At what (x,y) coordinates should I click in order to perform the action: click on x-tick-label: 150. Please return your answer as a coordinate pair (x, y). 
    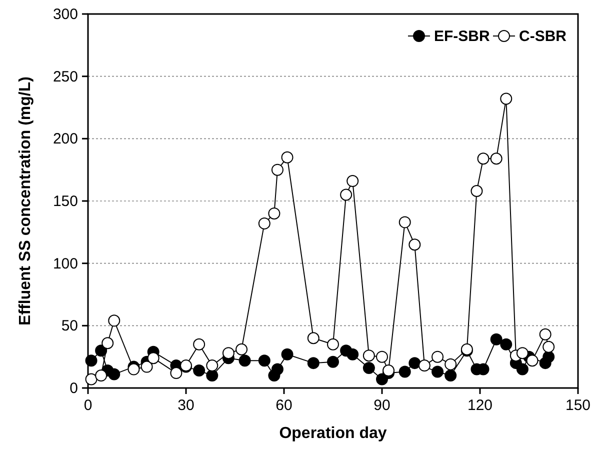
    Looking at the image, I should click on (578, 405).